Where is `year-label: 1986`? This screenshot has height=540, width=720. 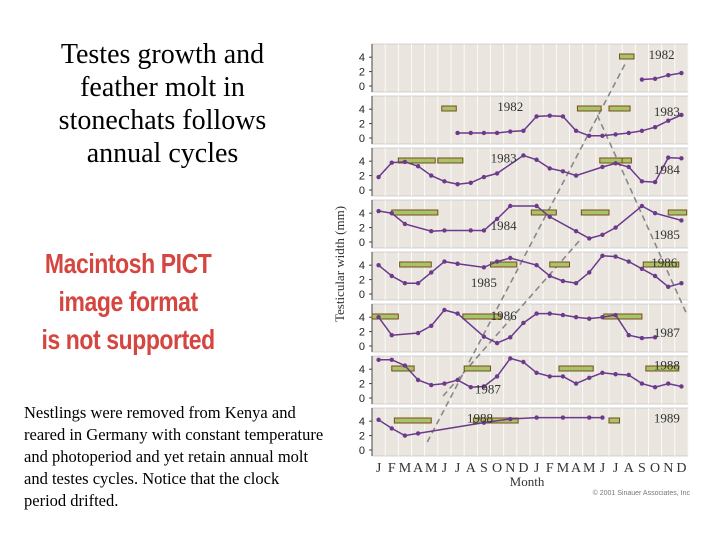
year-label: 1986 is located at coordinates (664, 262).